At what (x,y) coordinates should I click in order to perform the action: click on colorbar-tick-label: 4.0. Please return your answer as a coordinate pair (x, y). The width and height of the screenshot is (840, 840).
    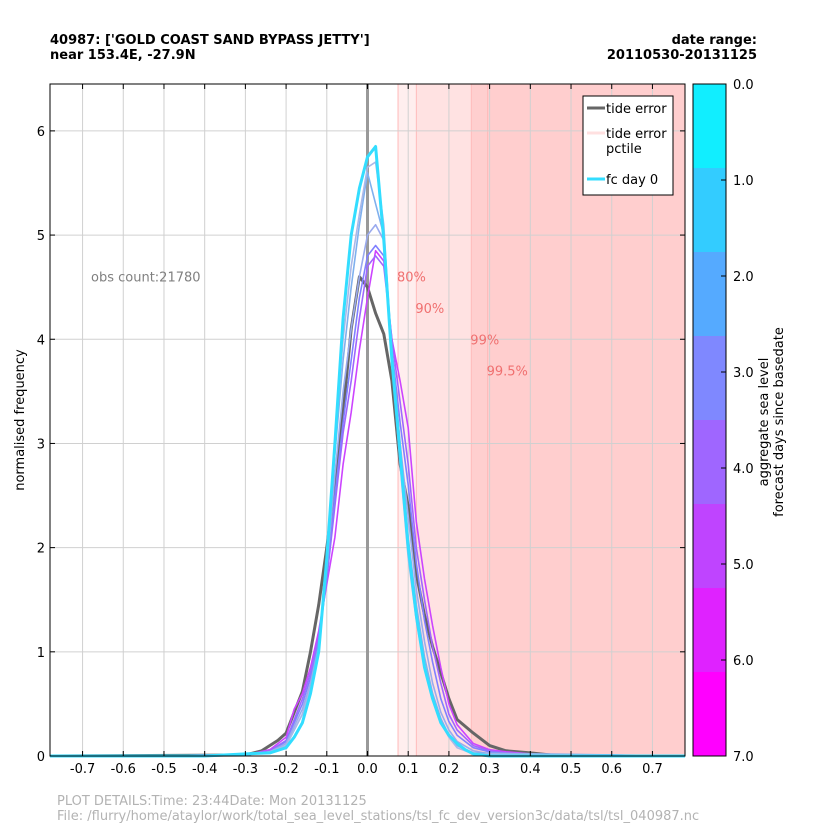
    Looking at the image, I should click on (743, 469).